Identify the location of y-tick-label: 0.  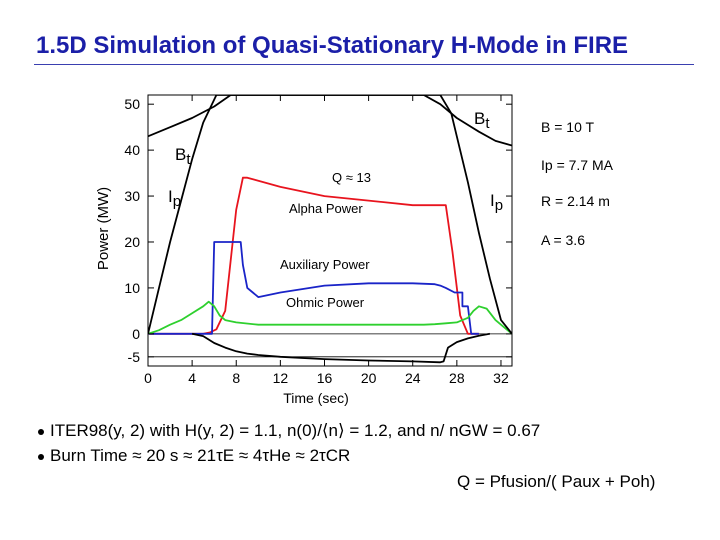
(136, 334).